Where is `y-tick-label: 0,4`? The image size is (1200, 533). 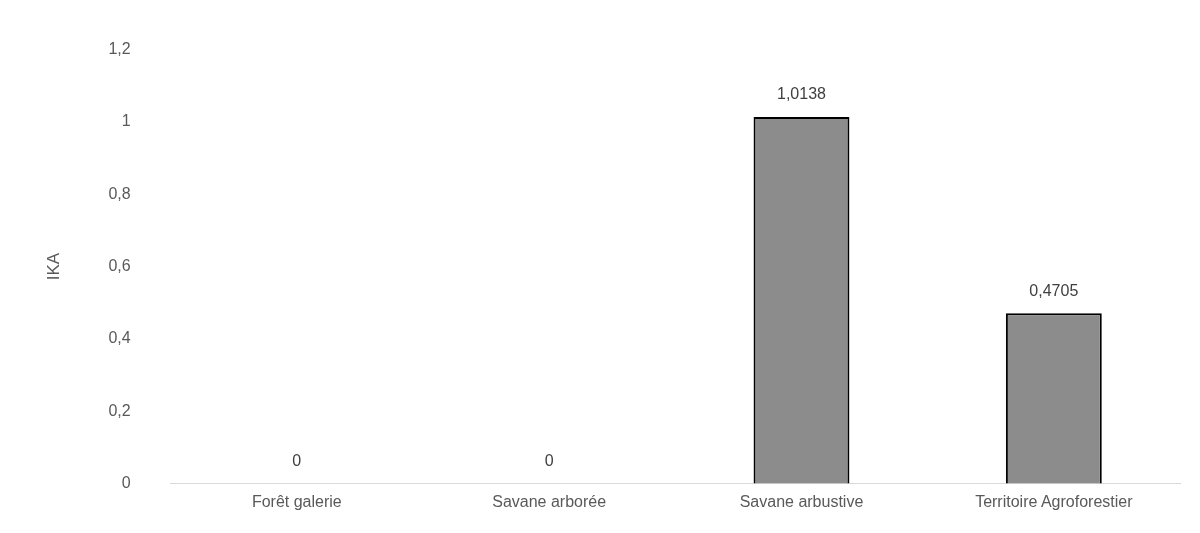 y-tick-label: 0,4 is located at coordinates (119, 338).